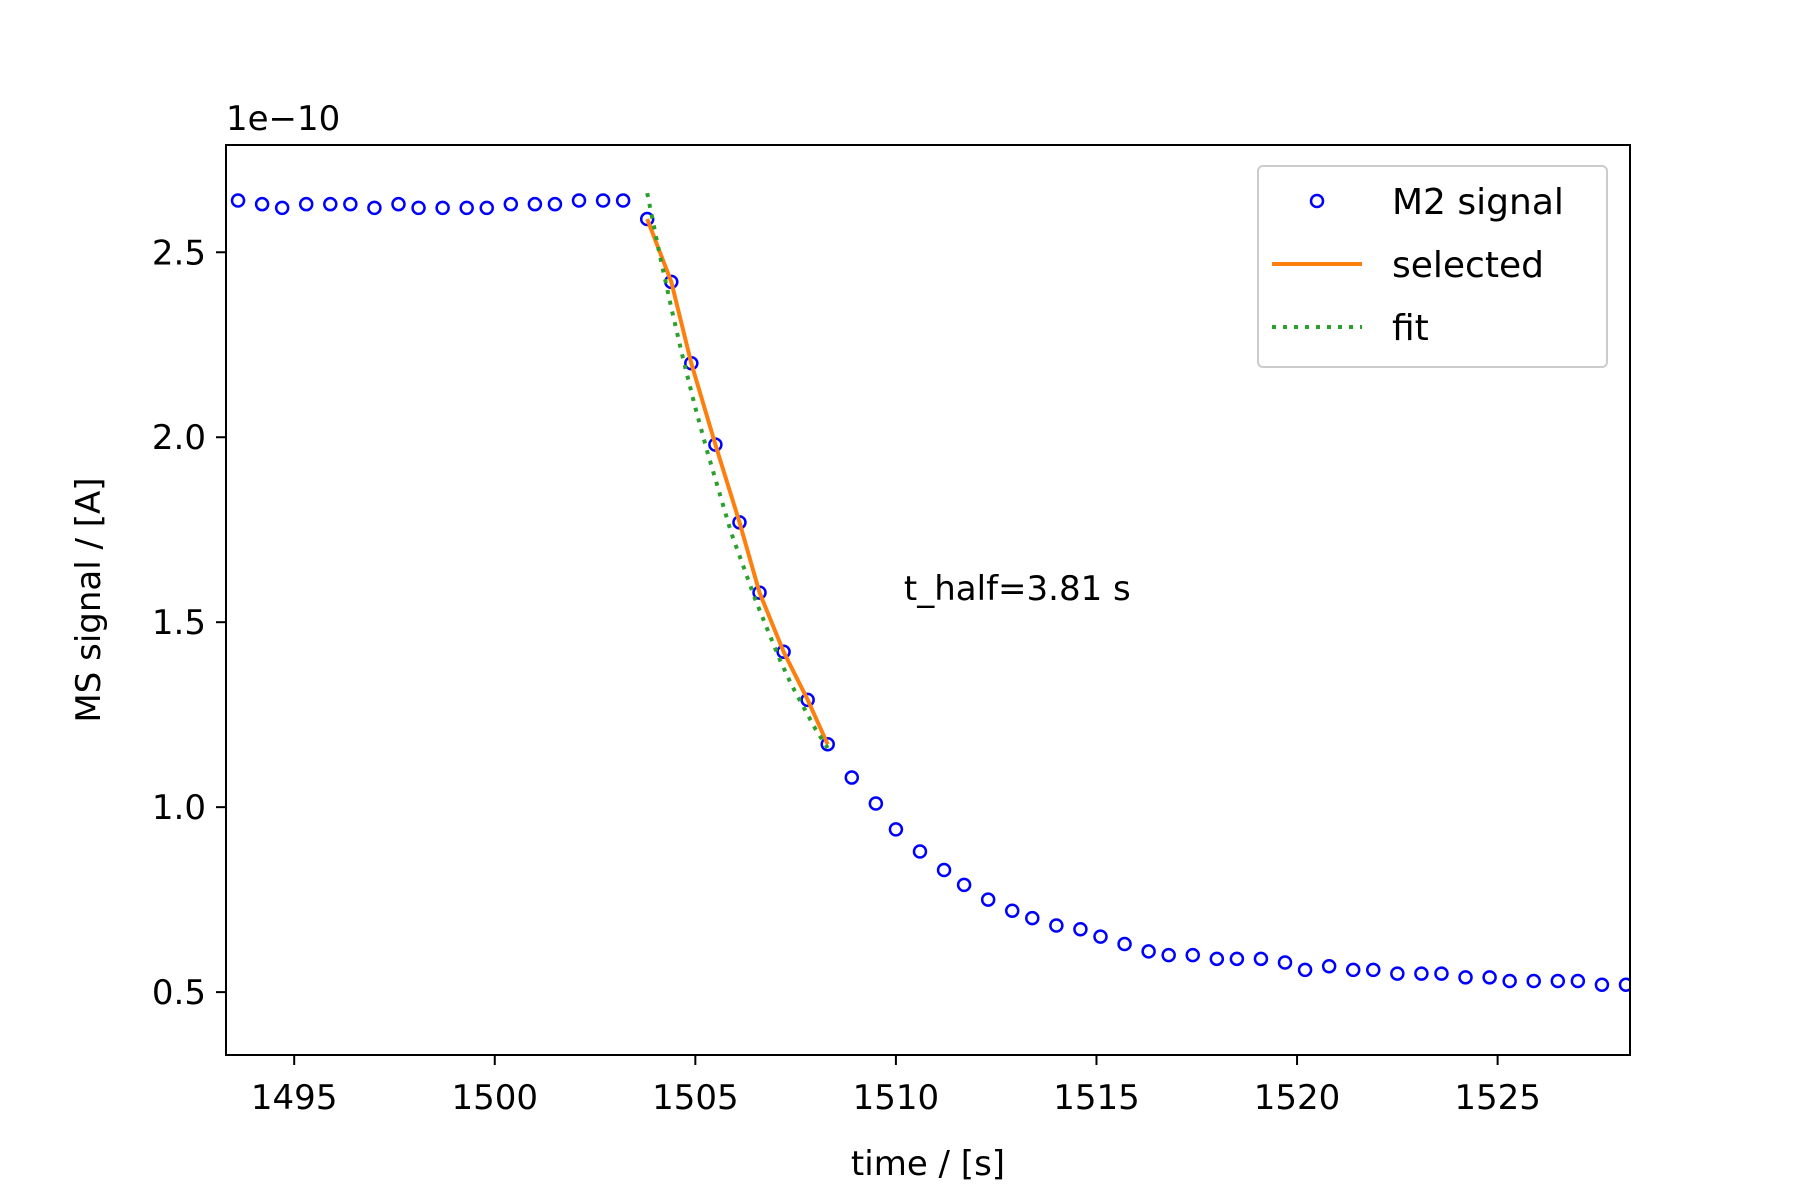 Image resolution: width=1800 pixels, height=1200 pixels. I want to click on series-line-fit, so click(737, 471).